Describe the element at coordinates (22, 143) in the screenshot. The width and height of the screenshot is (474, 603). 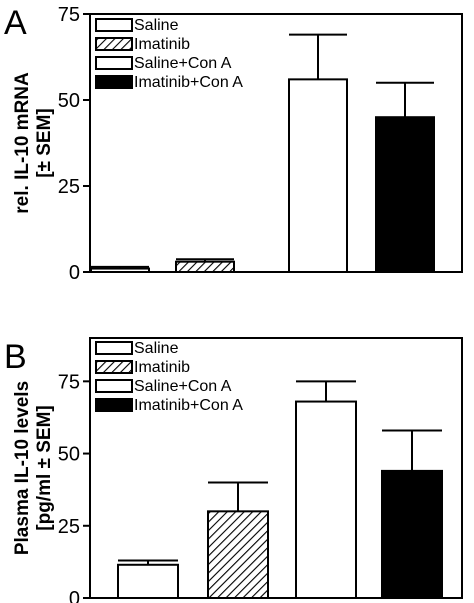
I see `y-axis-label: rel. IL-10 mRNA` at that location.